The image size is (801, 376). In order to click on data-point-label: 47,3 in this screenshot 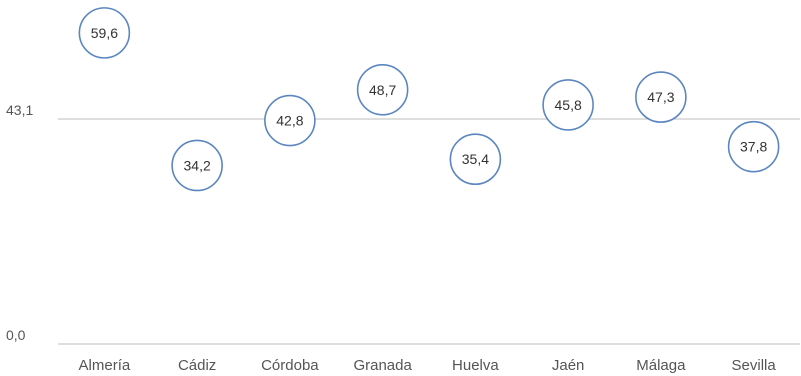, I will do `click(660, 97)`.